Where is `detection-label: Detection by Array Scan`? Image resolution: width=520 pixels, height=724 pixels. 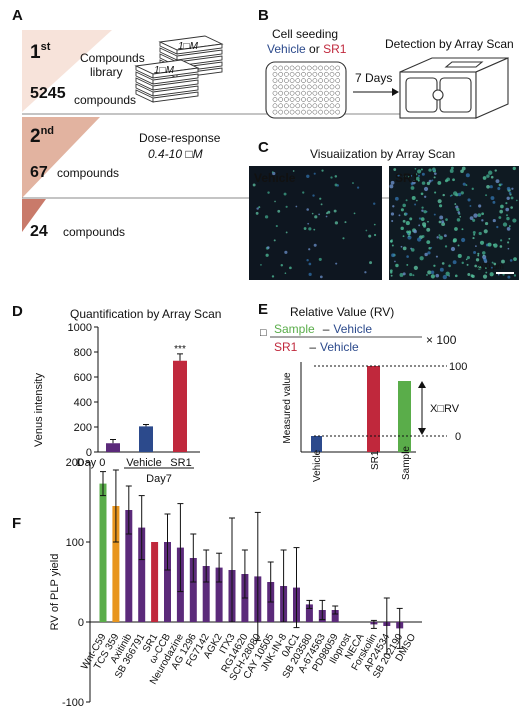 detection-label: Detection by Array Scan is located at coordinates (449, 44).